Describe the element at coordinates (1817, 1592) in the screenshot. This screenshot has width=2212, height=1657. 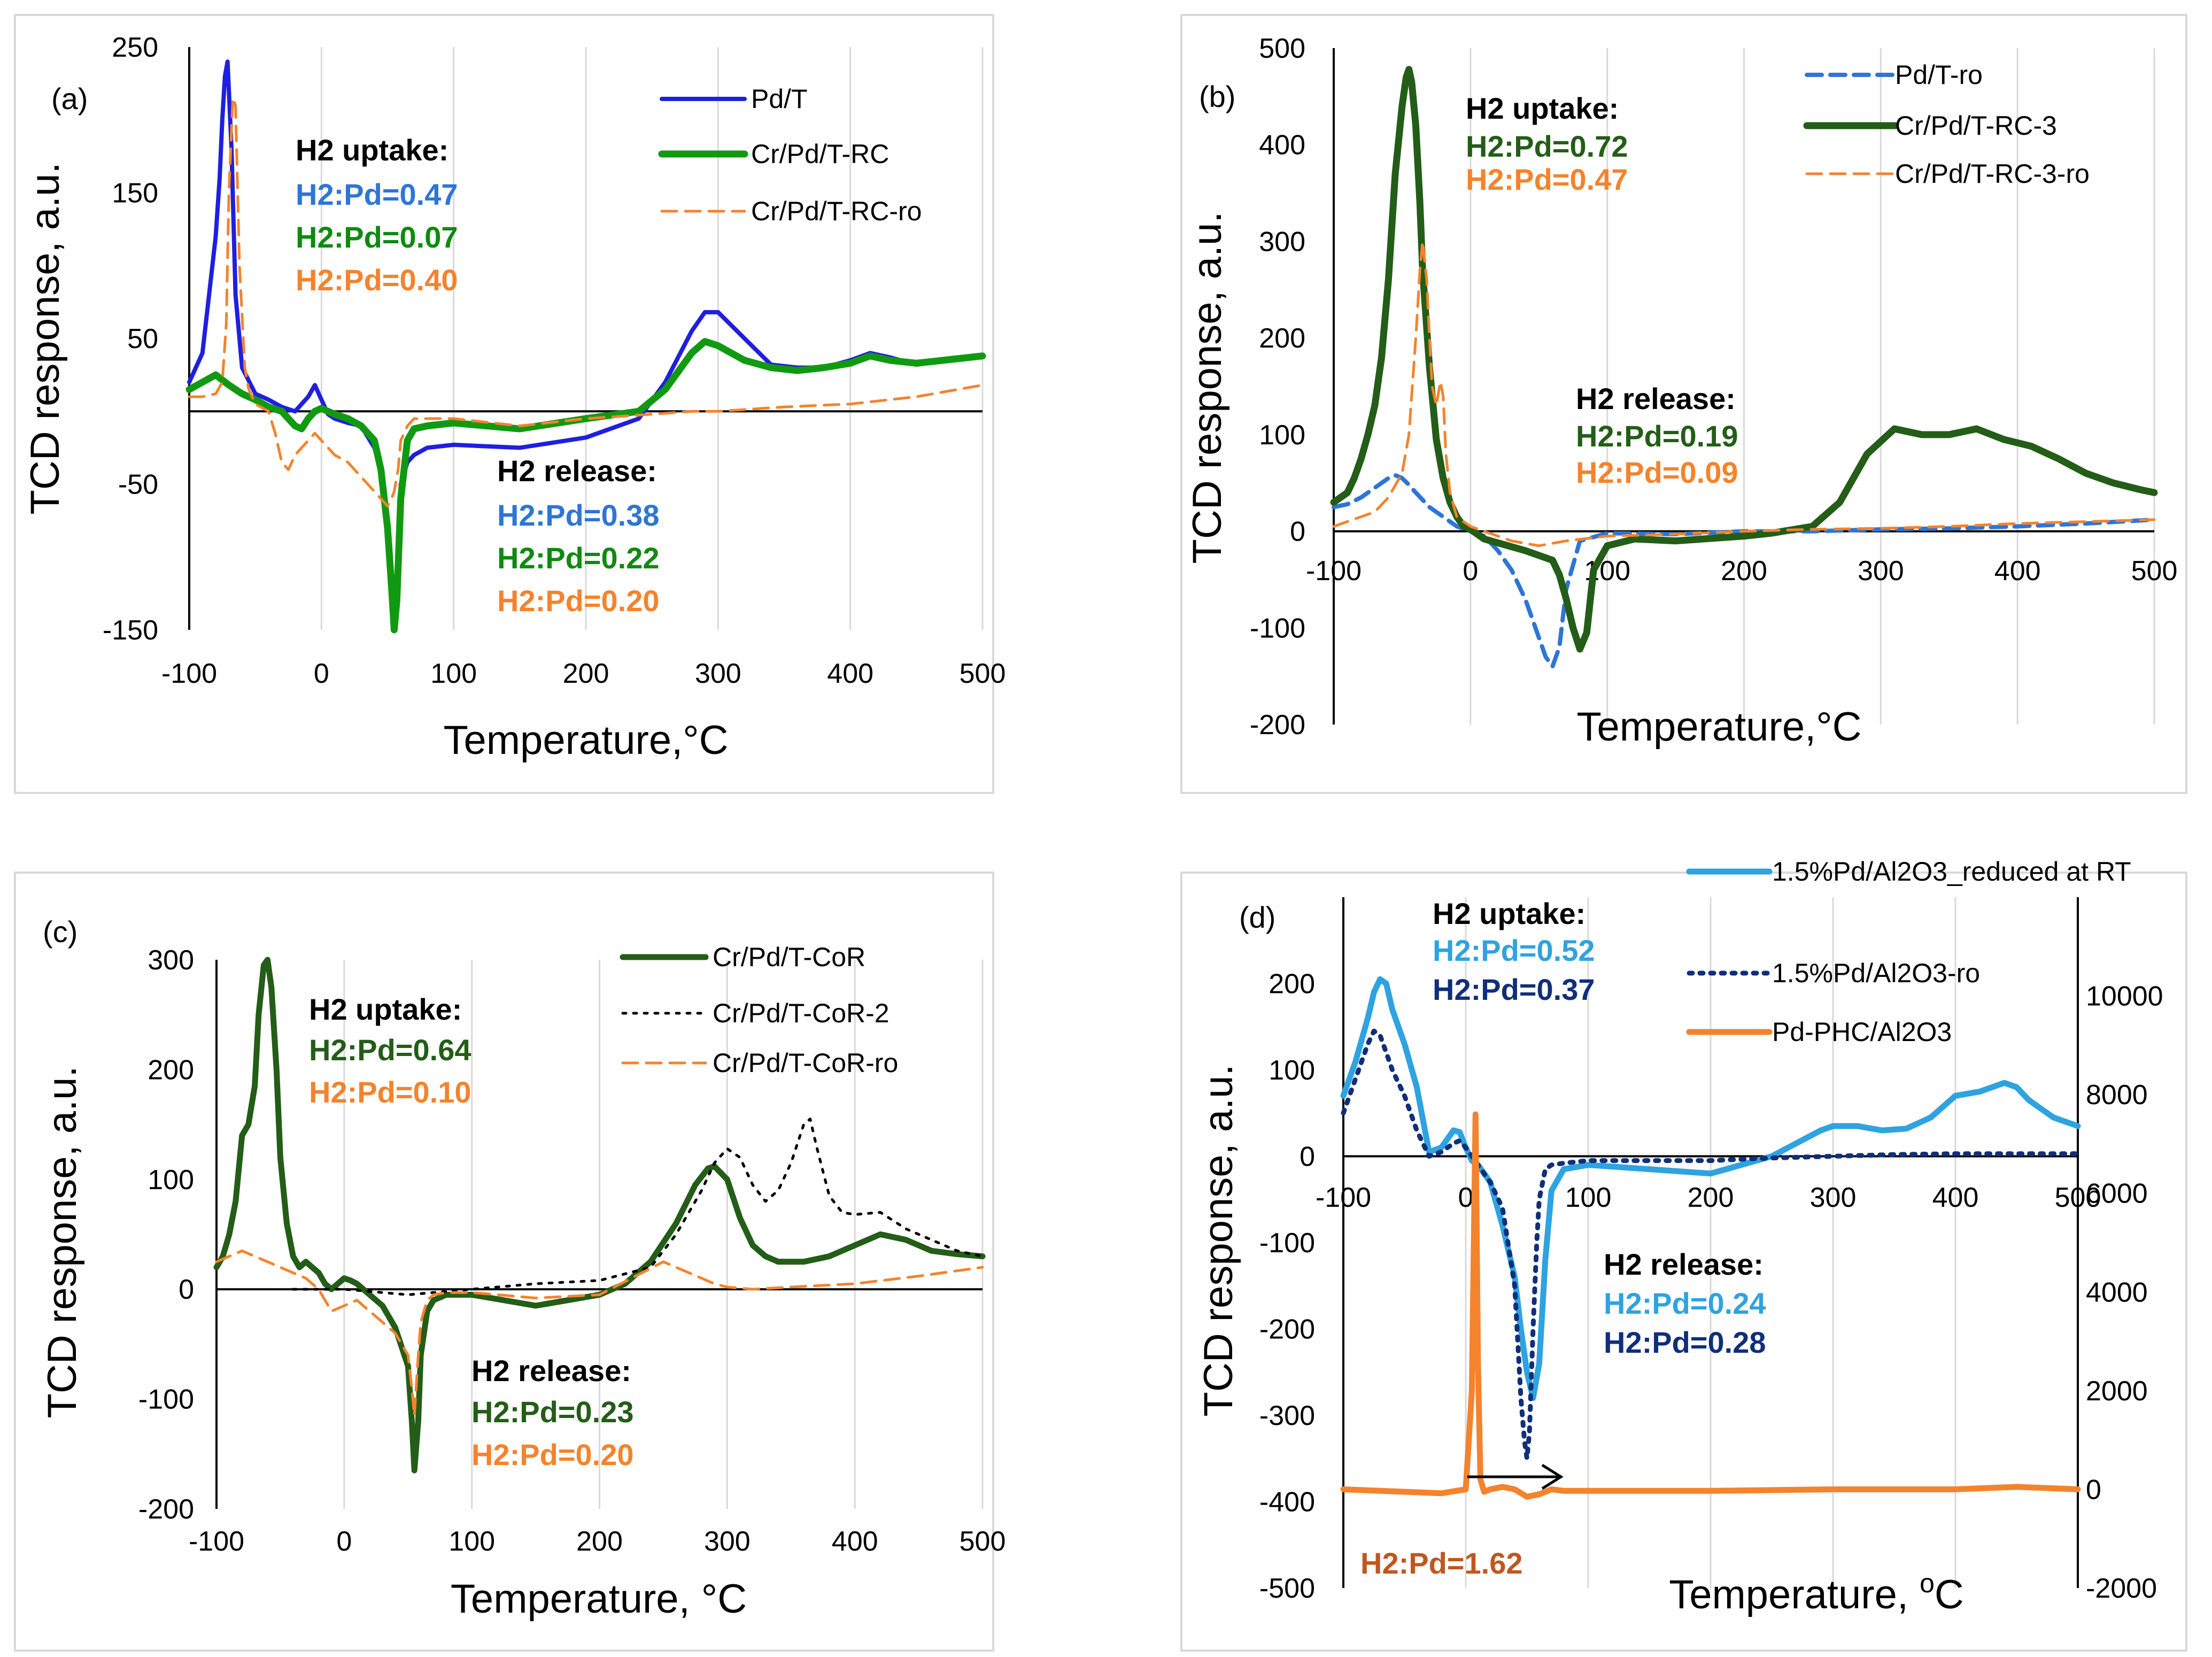
I see `x-axis-title: Temperature, oC` at that location.